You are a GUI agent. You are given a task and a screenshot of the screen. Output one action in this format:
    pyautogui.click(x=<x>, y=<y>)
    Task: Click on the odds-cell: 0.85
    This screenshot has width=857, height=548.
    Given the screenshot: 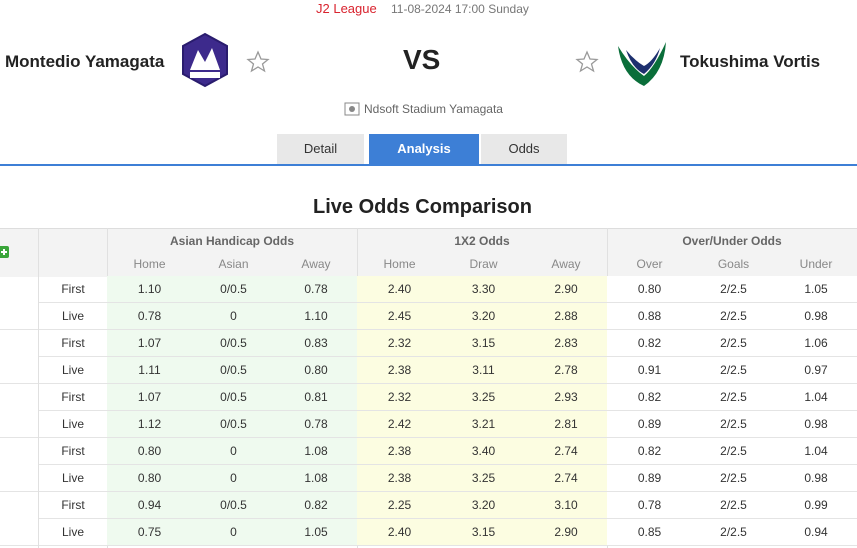 What is the action you would take?
    pyautogui.click(x=649, y=532)
    